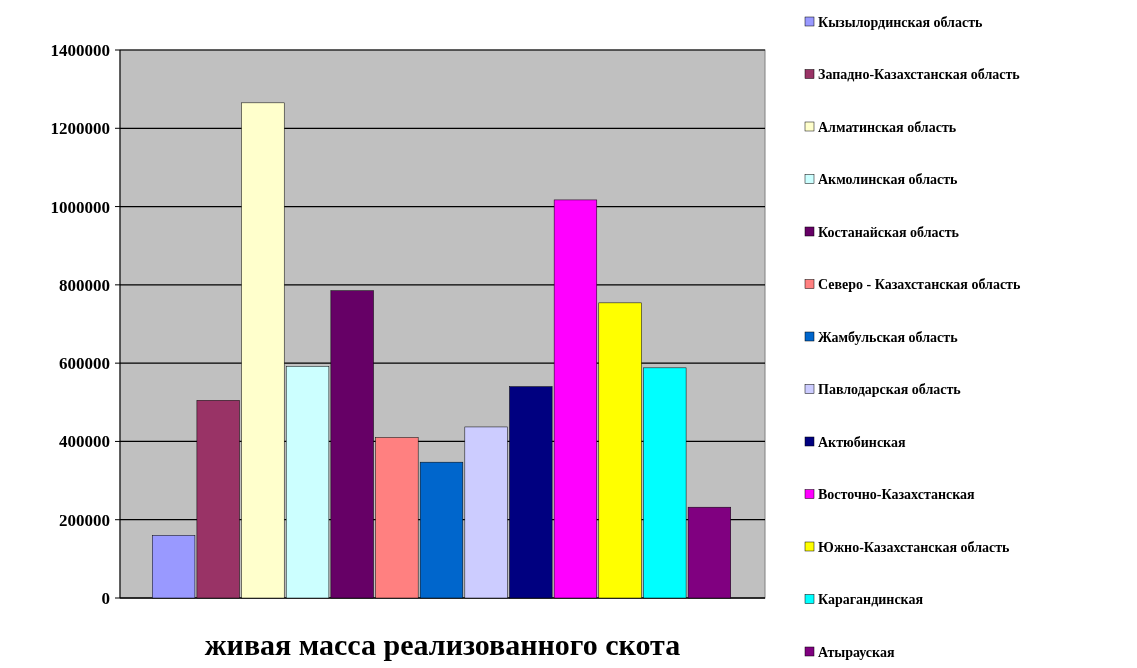 The height and width of the screenshot is (668, 1137). I want to click on legend-label: Жамбульская область, so click(888, 337).